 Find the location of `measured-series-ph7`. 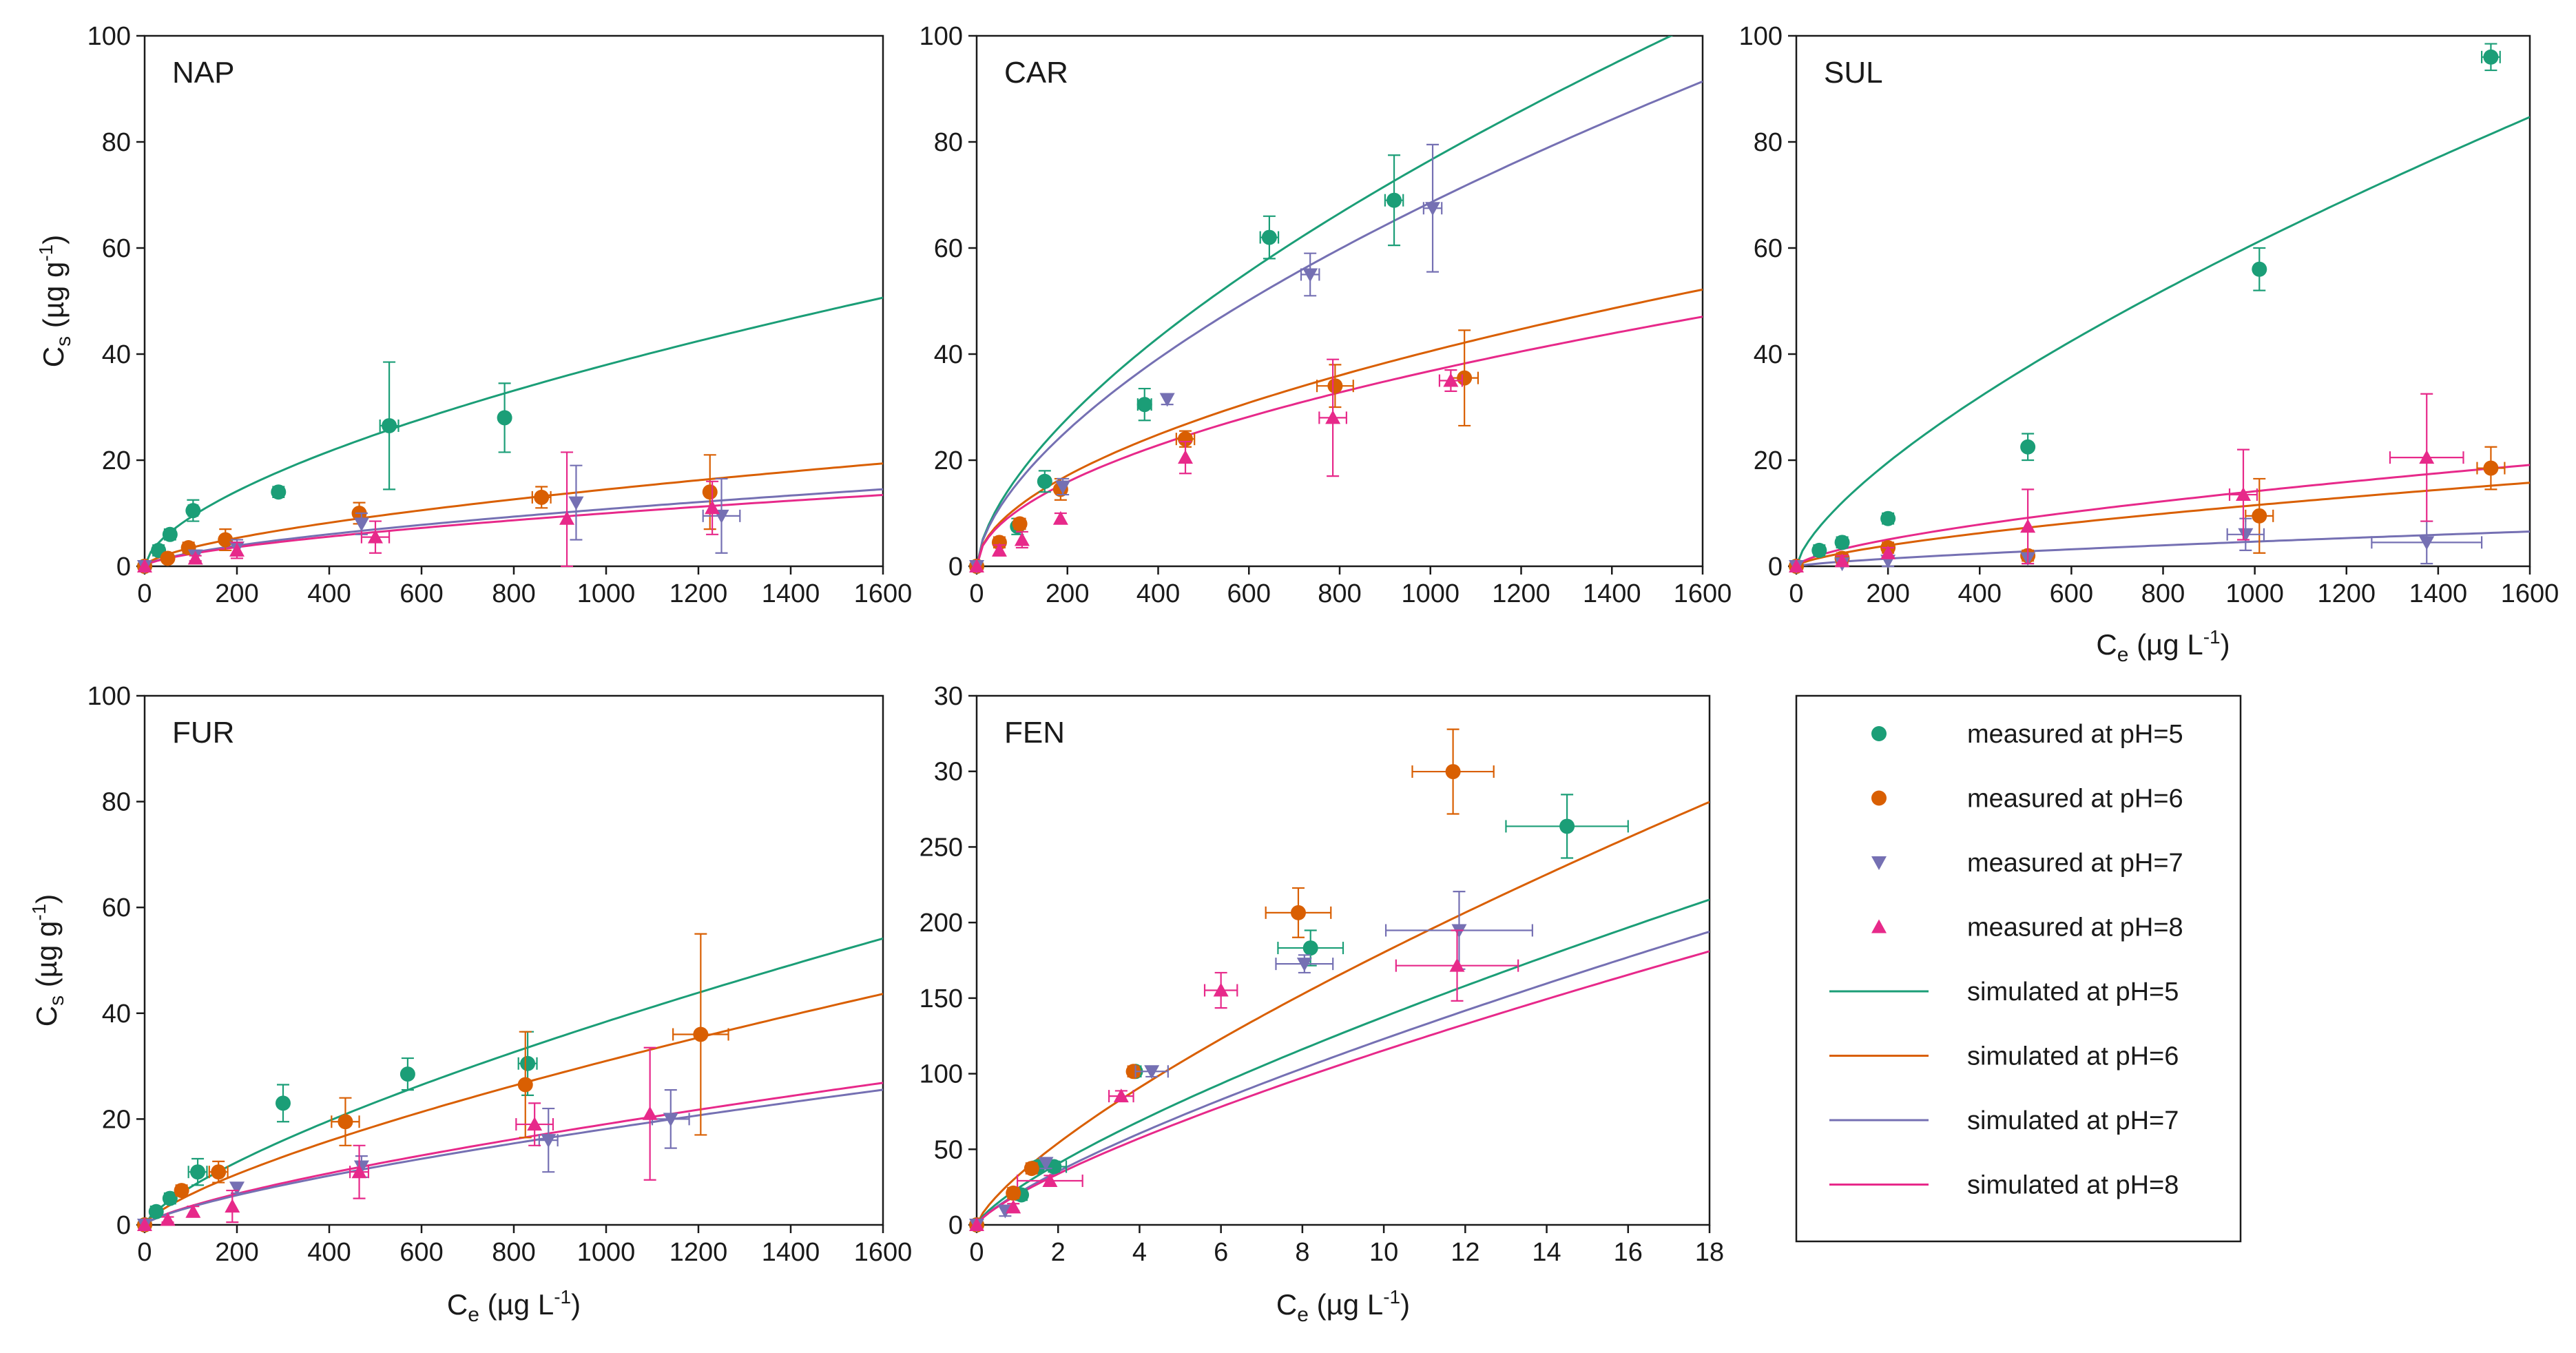

measured-series-ph7 is located at coordinates (439, 519).